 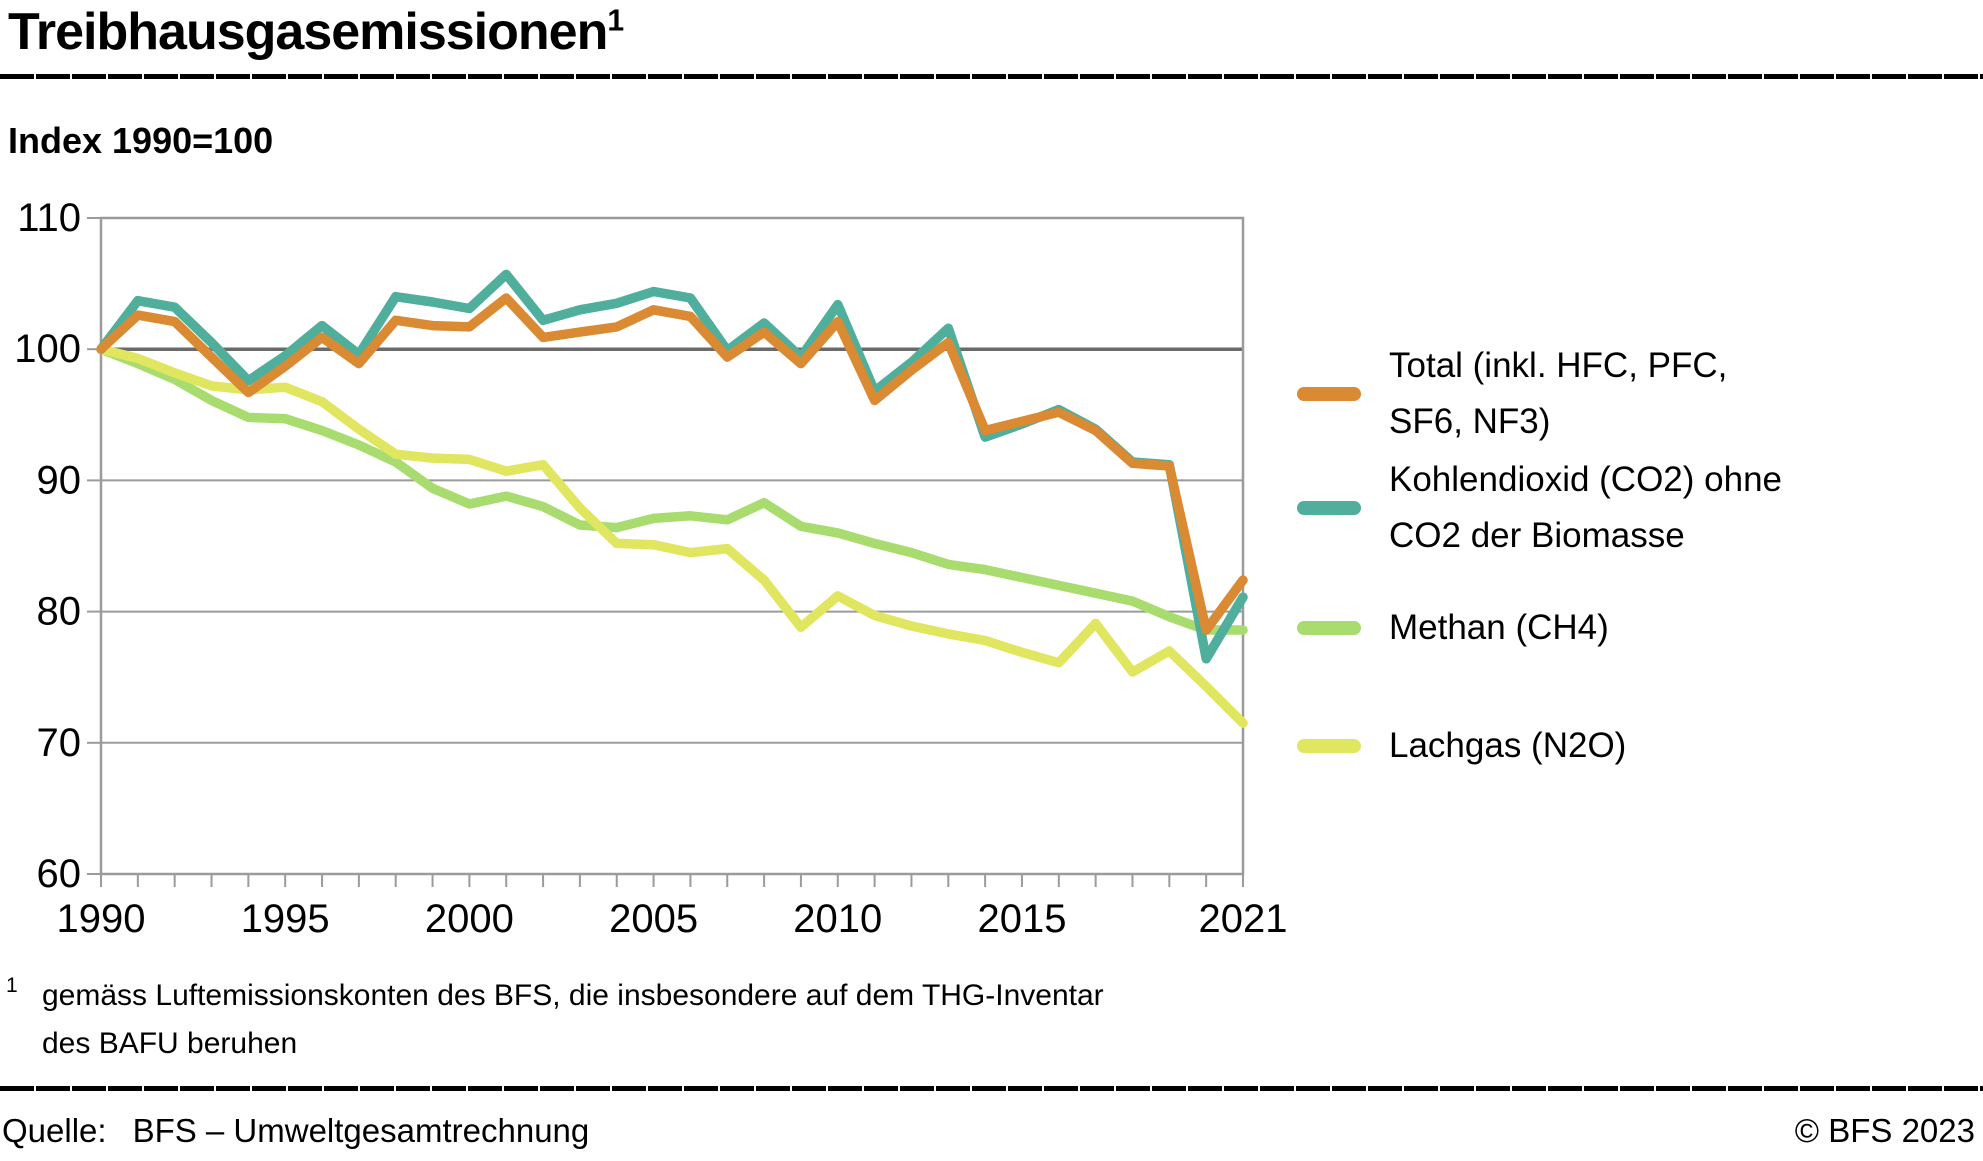 I want to click on chart-line-methan-ch4, so click(x=672, y=489).